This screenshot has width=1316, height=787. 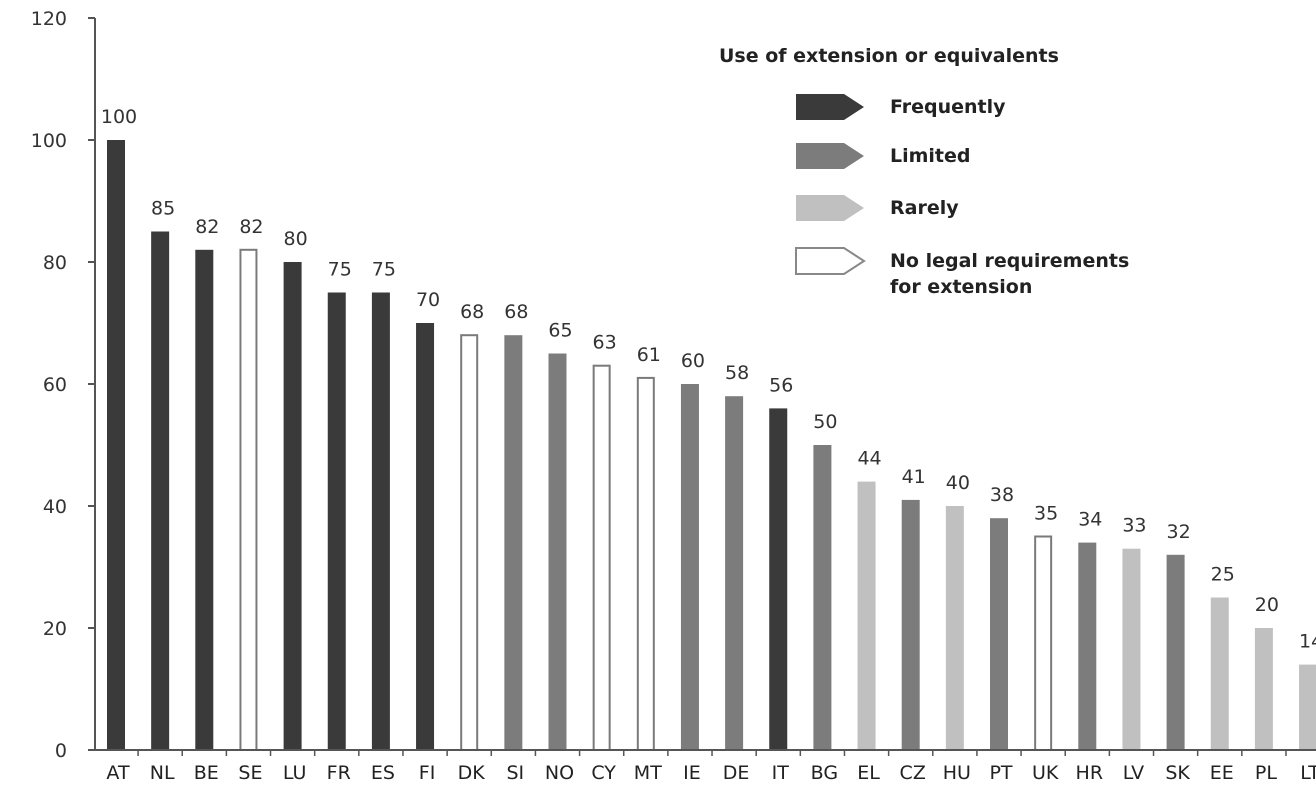 I want to click on bar-lt, so click(x=1307, y=707).